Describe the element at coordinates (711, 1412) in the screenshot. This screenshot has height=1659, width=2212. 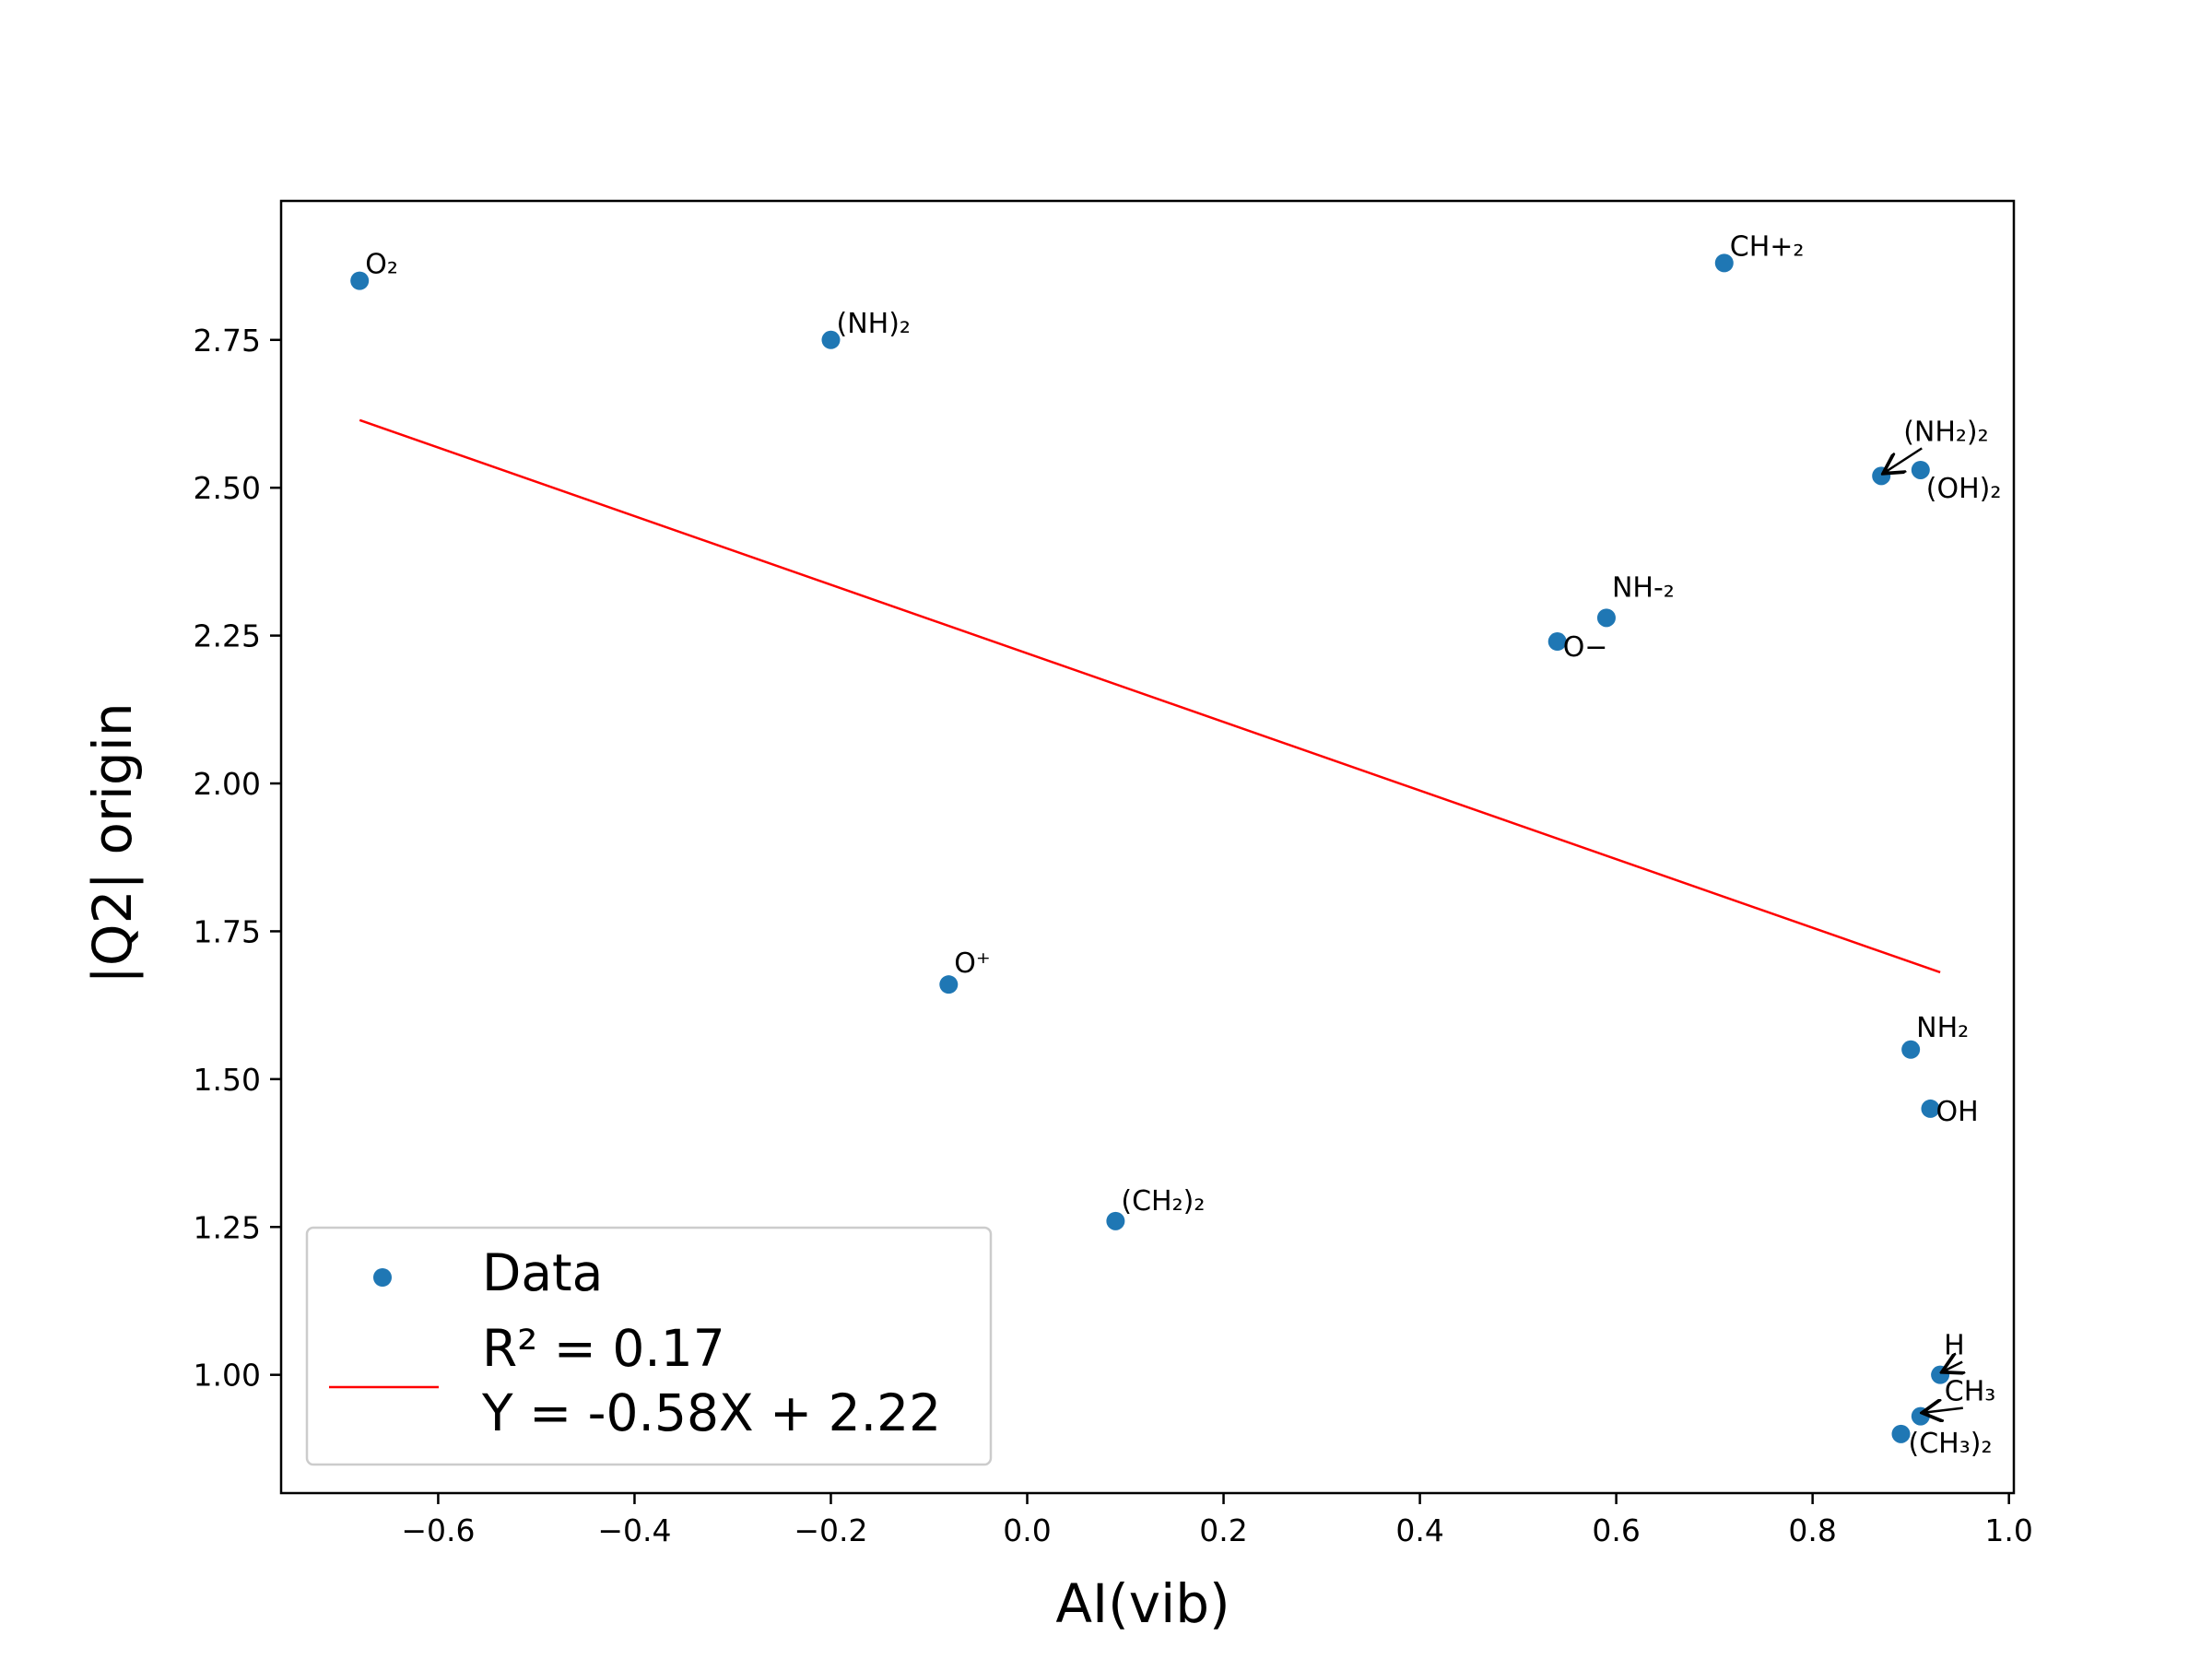
I see `legend-fit-equation: Y = -0.58X + 2.22` at that location.